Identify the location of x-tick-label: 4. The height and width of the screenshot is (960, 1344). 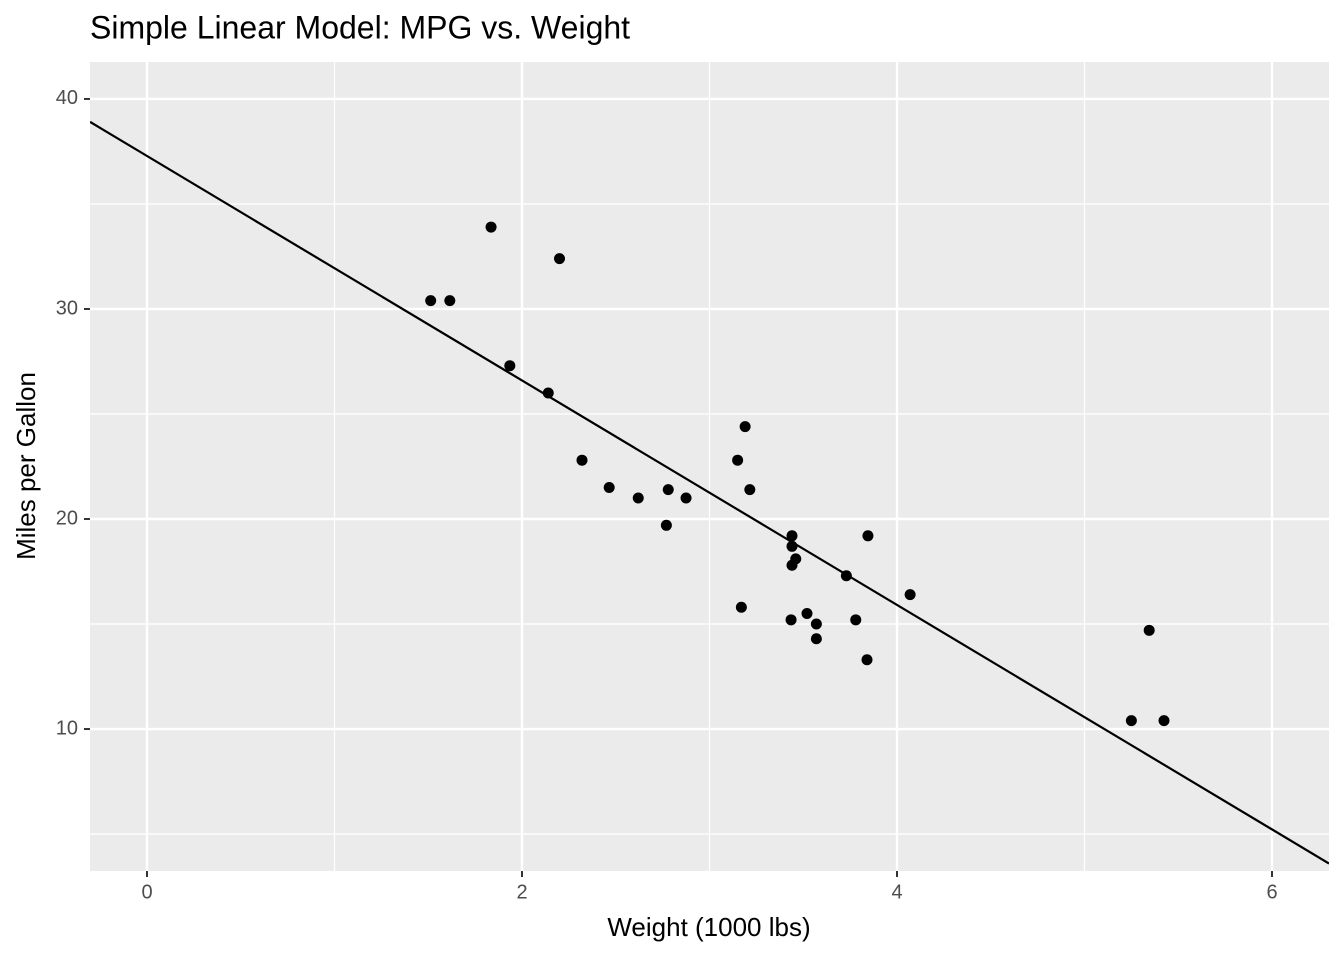
(896, 892).